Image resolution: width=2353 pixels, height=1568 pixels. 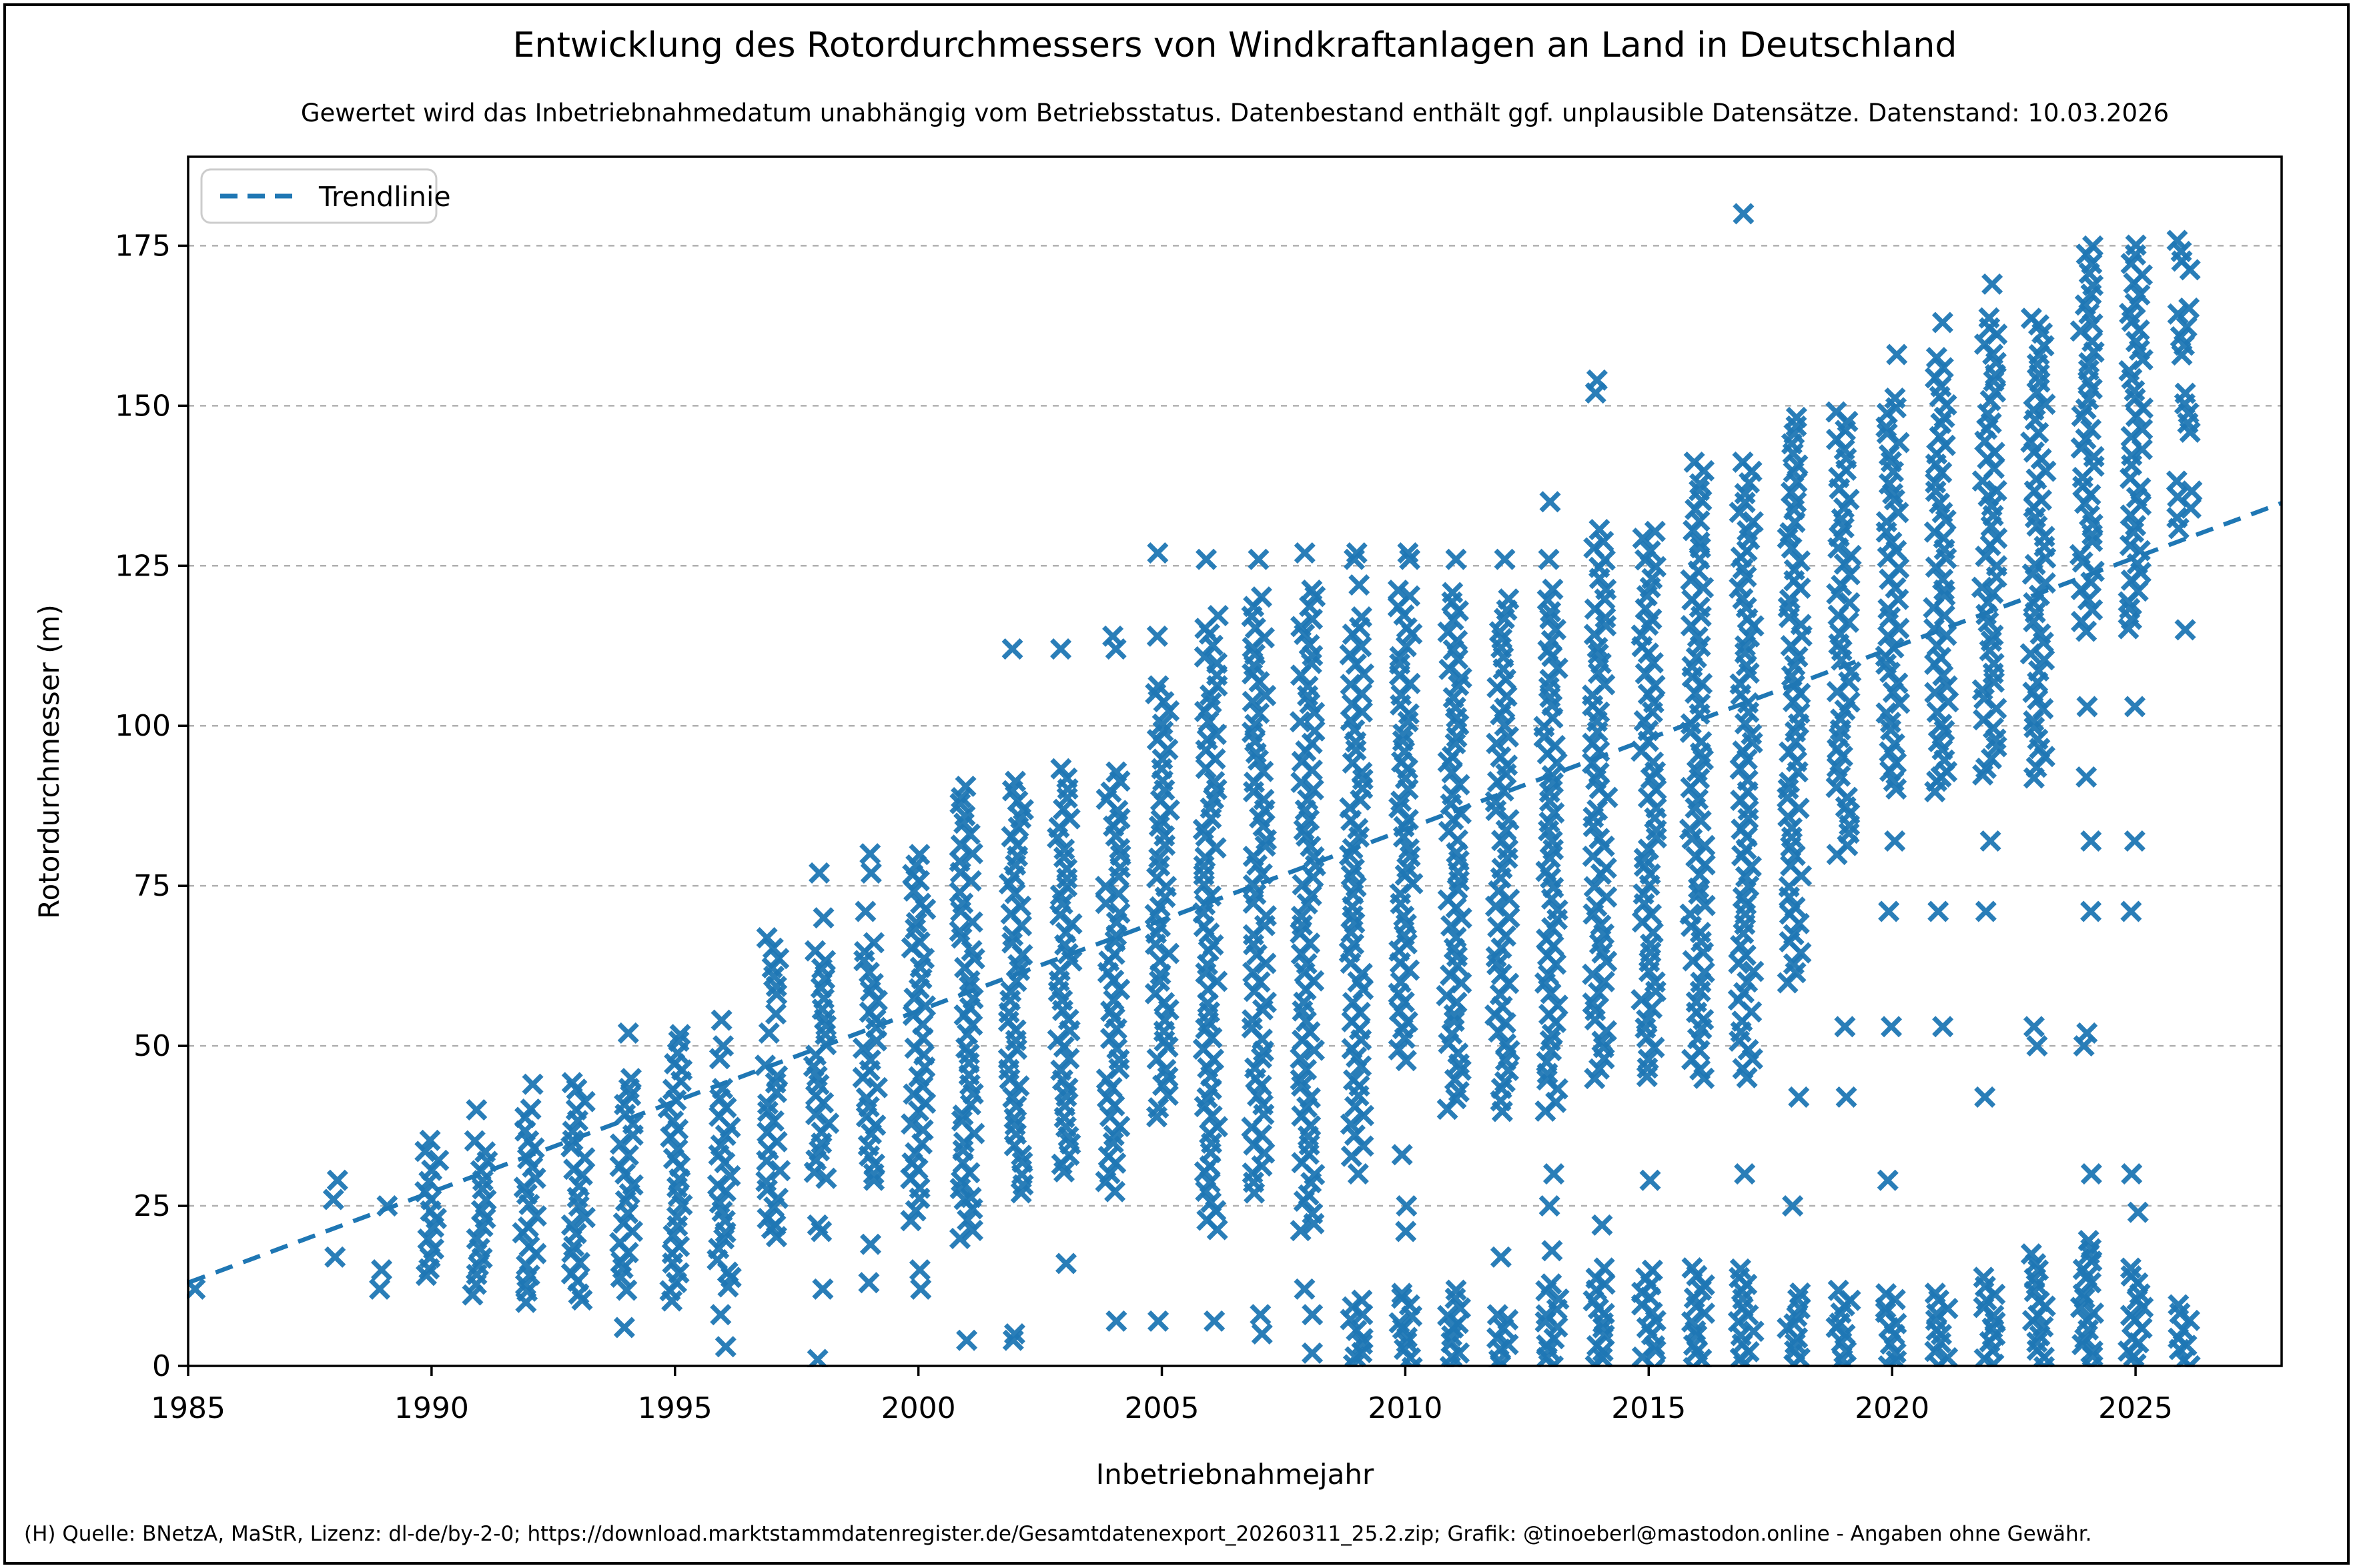 I want to click on svg-text: 2020, so click(x=1892, y=1408).